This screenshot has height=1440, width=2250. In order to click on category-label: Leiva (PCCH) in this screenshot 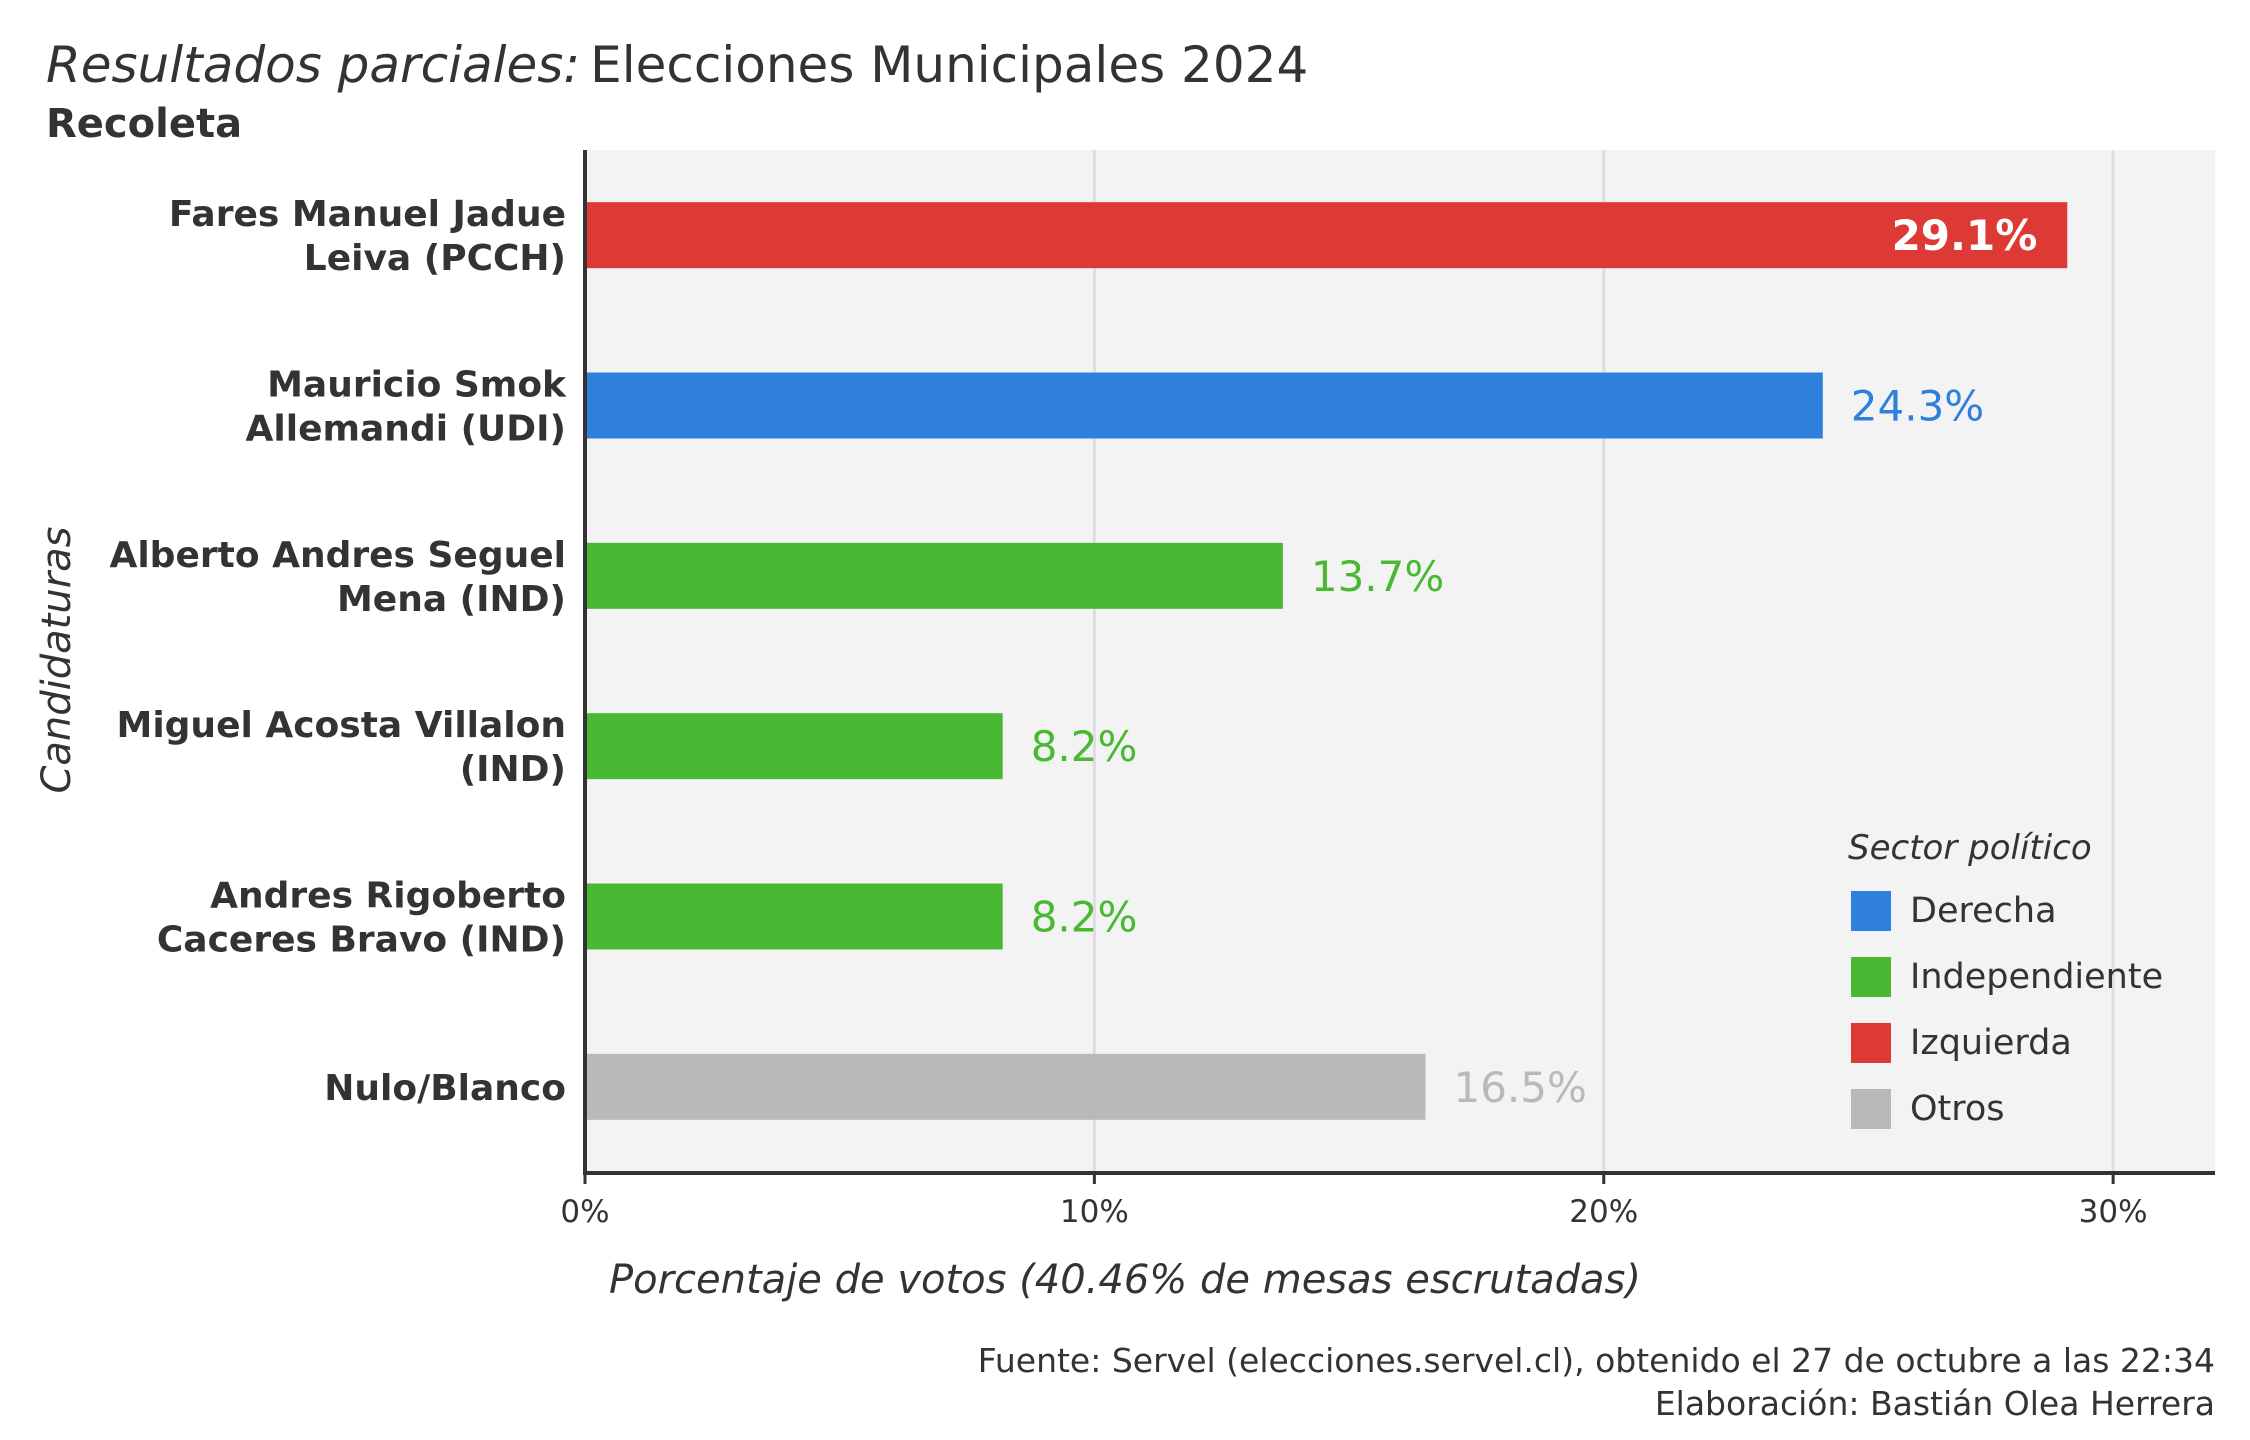, I will do `click(435, 258)`.